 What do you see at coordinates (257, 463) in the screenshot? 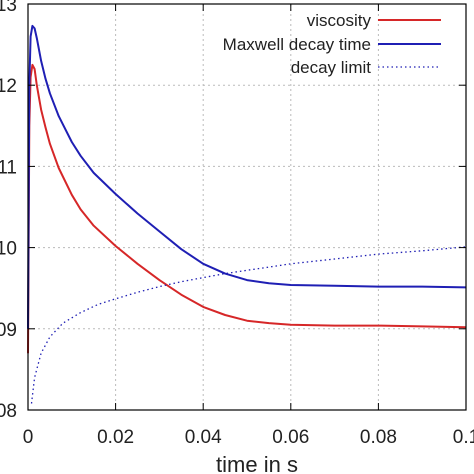
I see `x-axis-label: time in s` at bounding box center [257, 463].